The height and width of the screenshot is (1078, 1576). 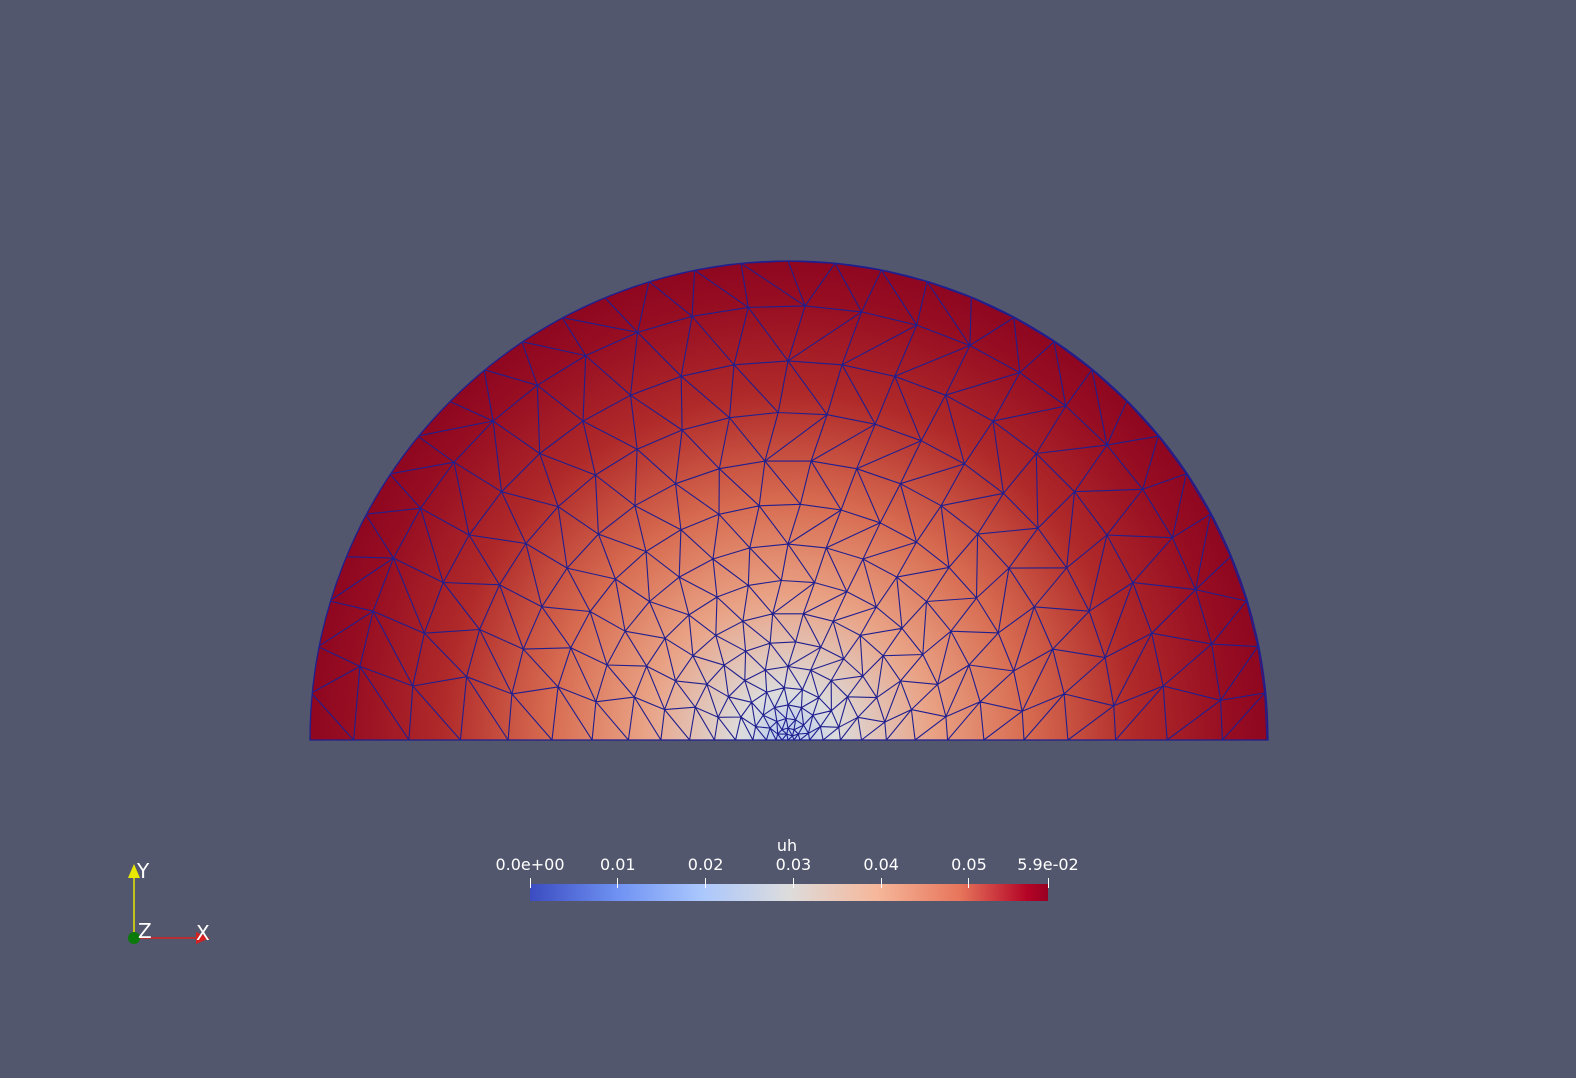 What do you see at coordinates (787, 845) in the screenshot?
I see `colorbar-title: uh` at bounding box center [787, 845].